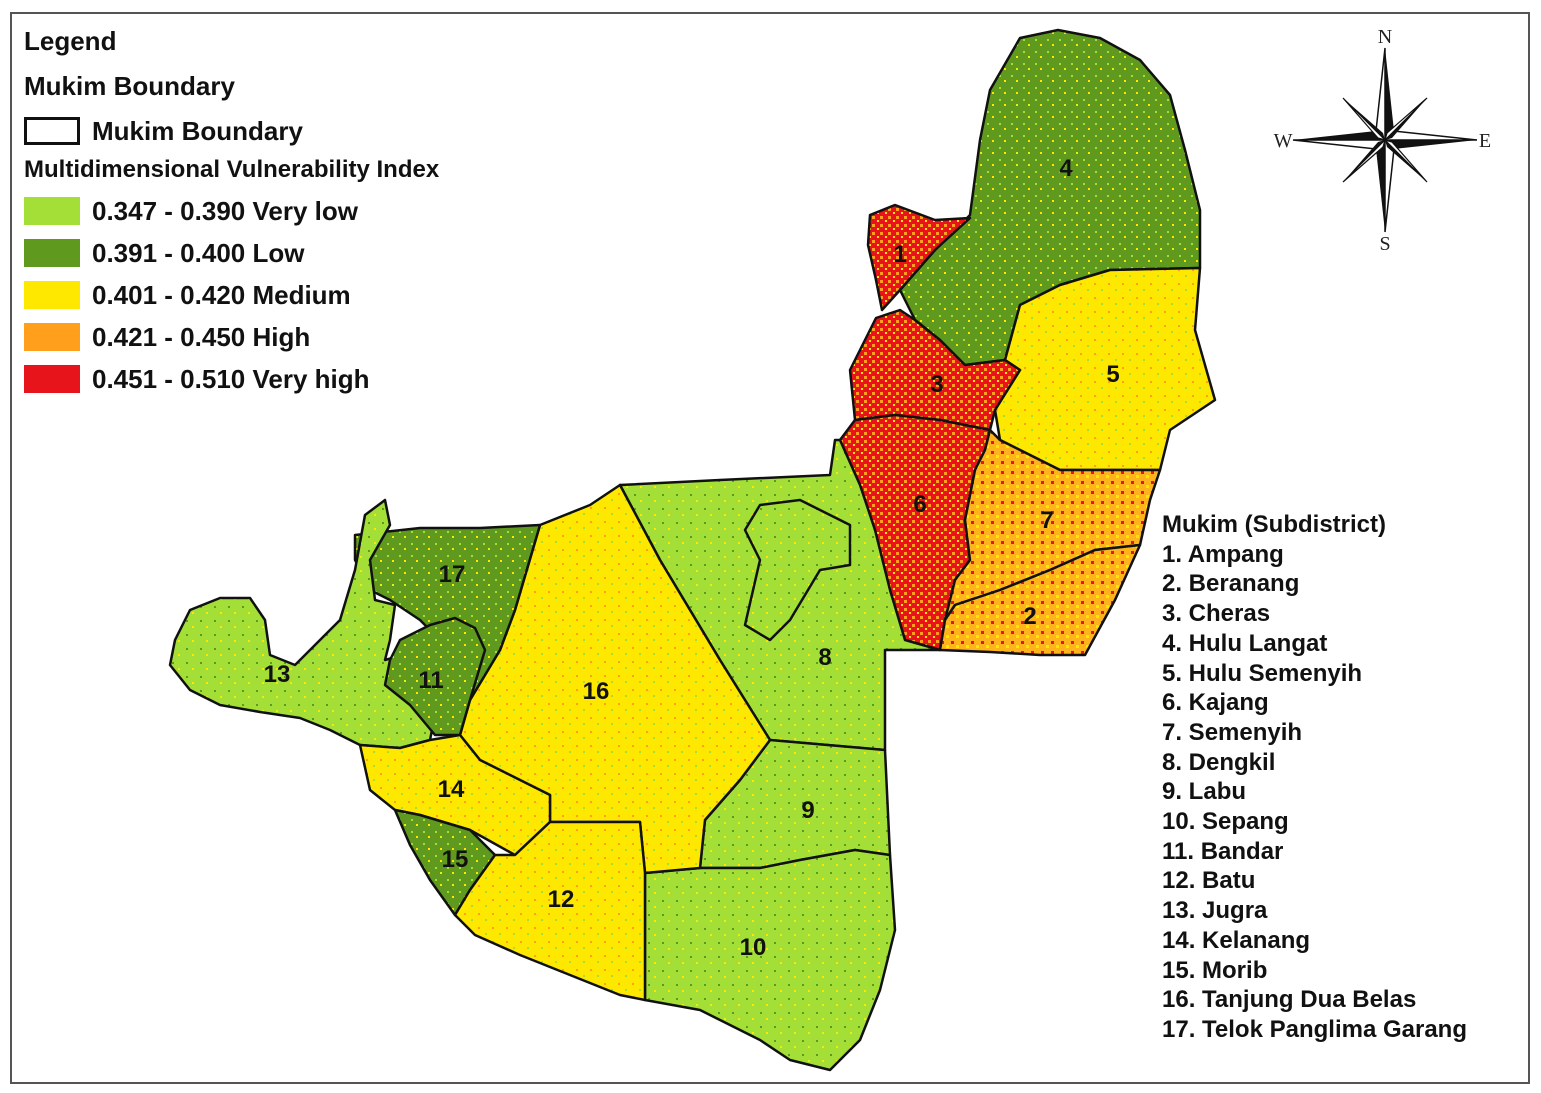 The height and width of the screenshot is (1093, 1541). Describe the element at coordinates (1204, 792) in the screenshot. I see `mukim-list-item: 9. Labu` at that location.